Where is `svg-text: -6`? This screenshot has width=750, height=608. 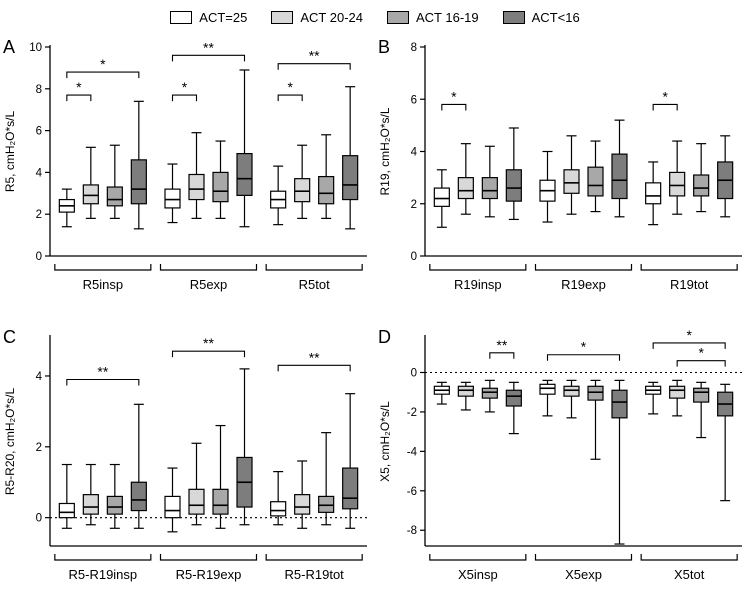
svg-text: -6 is located at coordinates (412, 492).